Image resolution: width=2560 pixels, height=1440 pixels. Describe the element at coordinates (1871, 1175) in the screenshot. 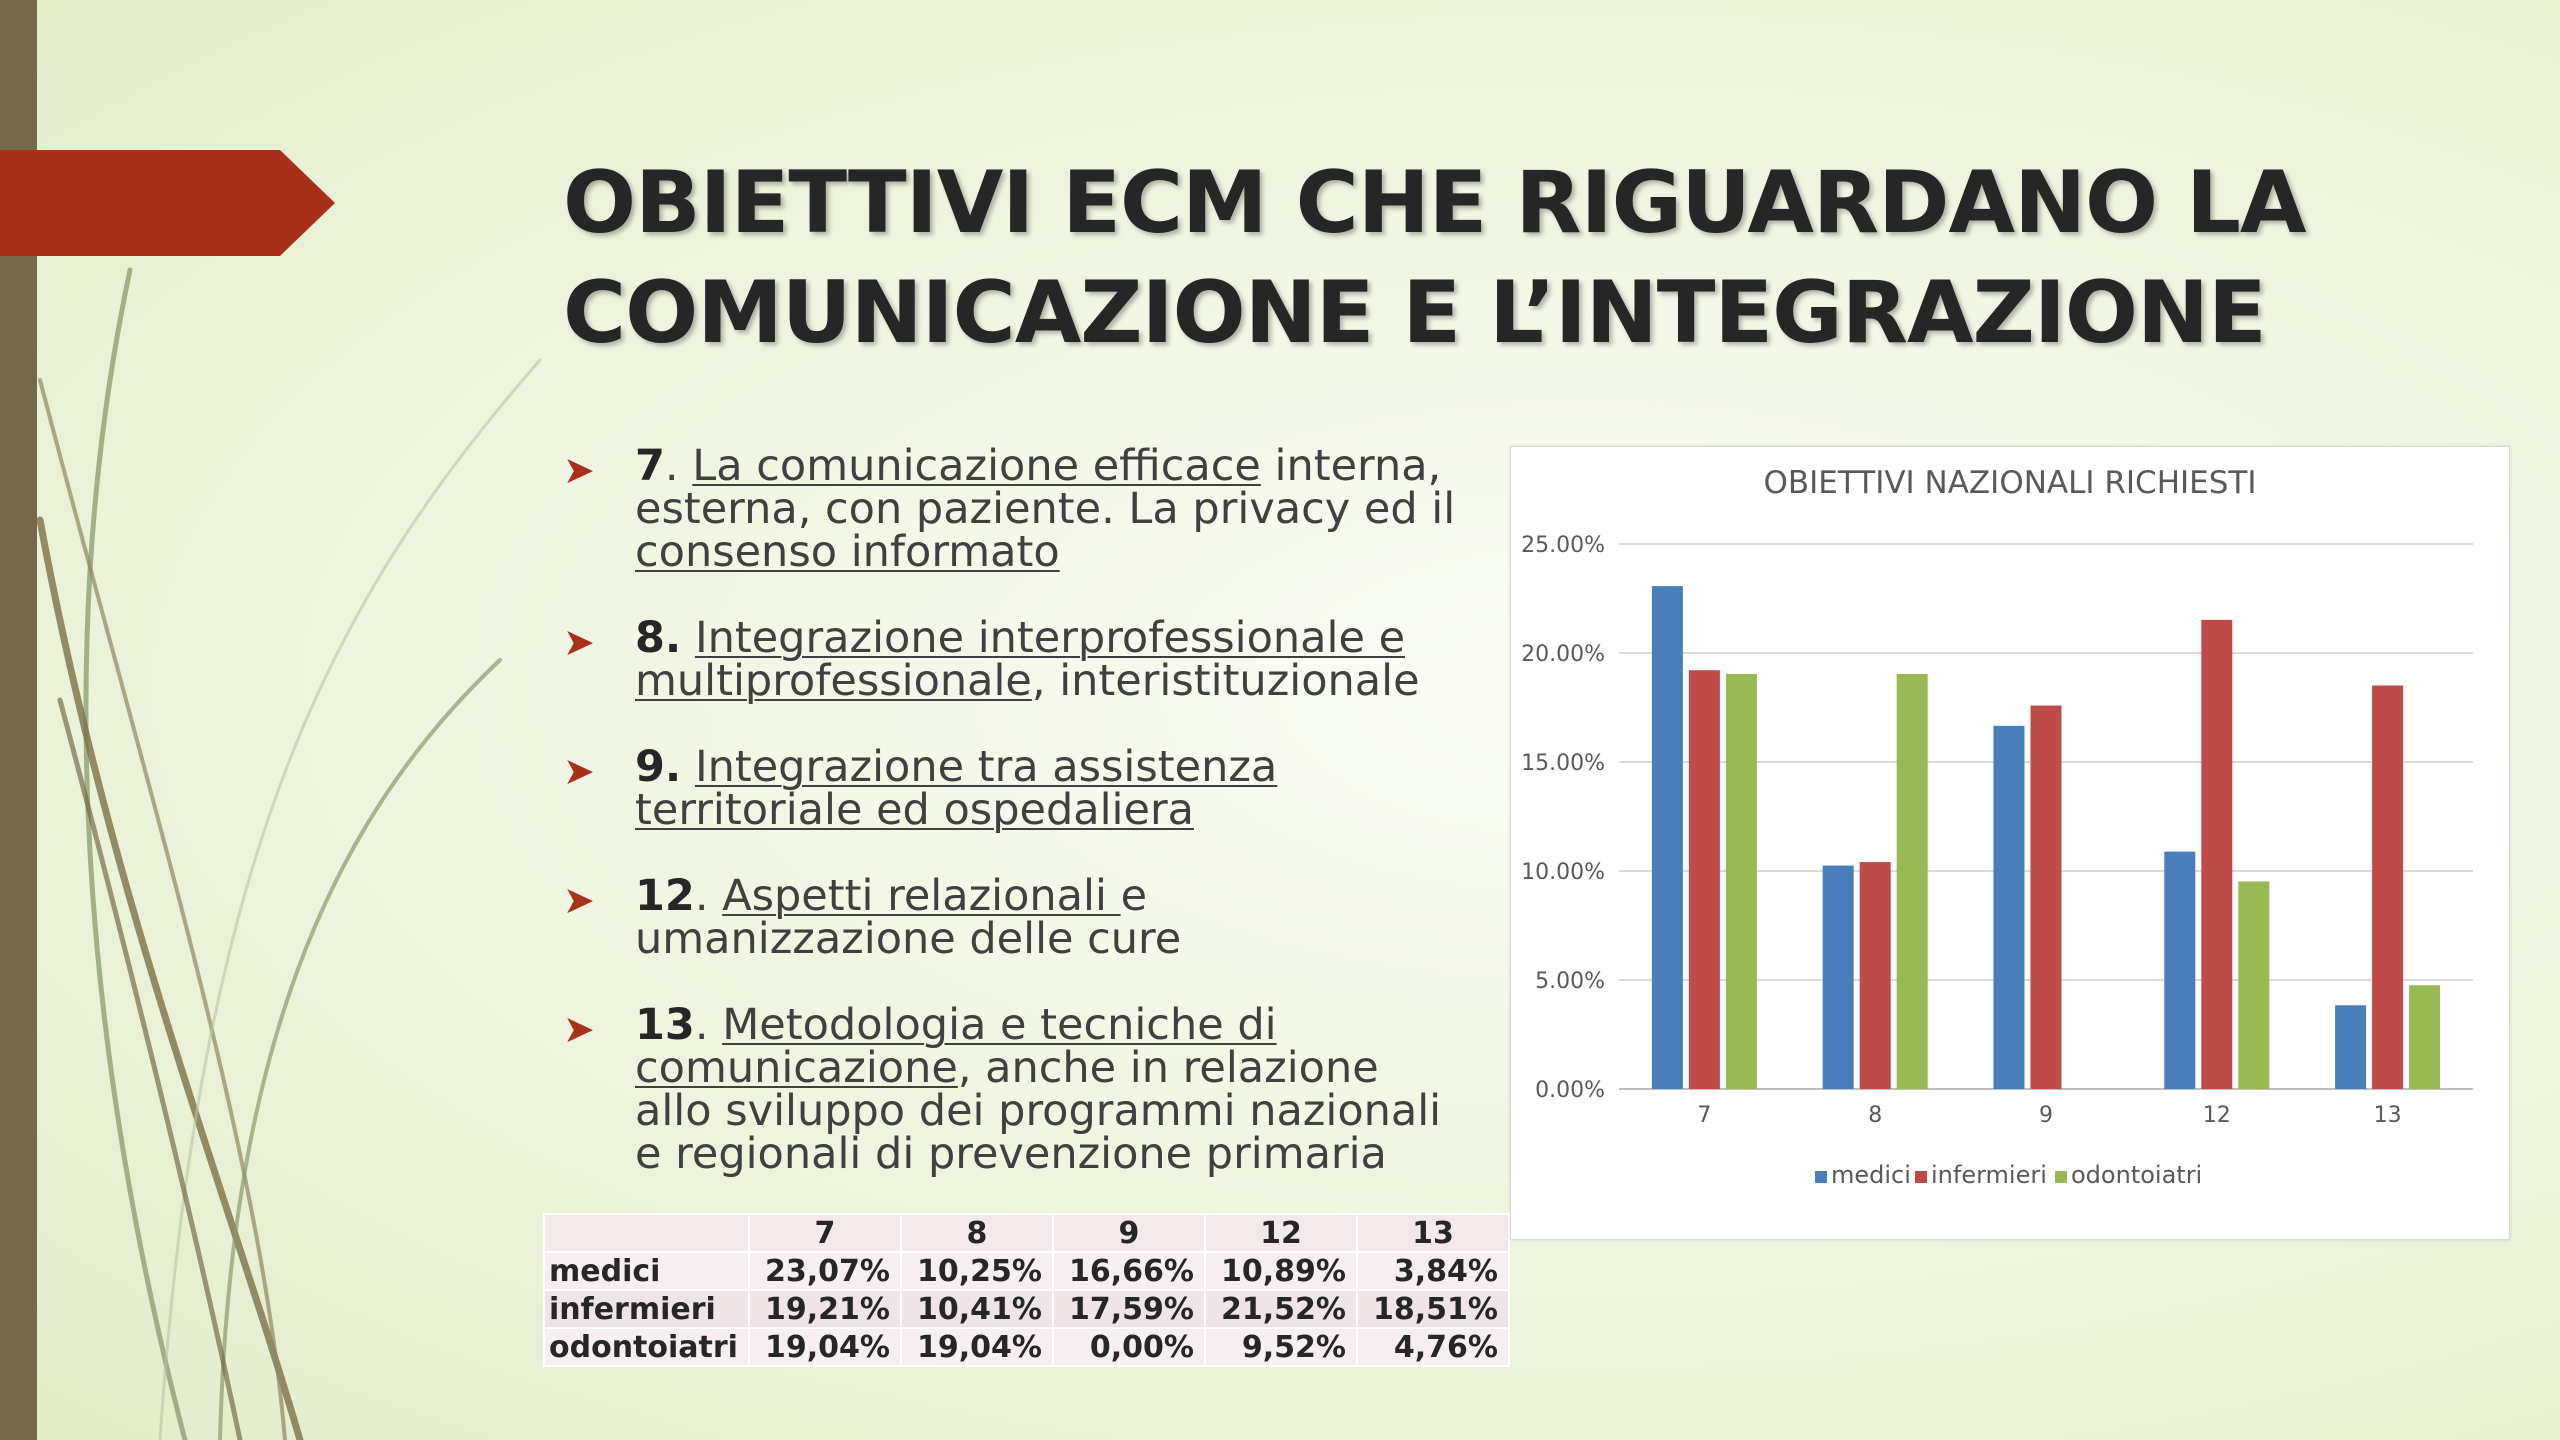

I see `legend-label: medici` at that location.